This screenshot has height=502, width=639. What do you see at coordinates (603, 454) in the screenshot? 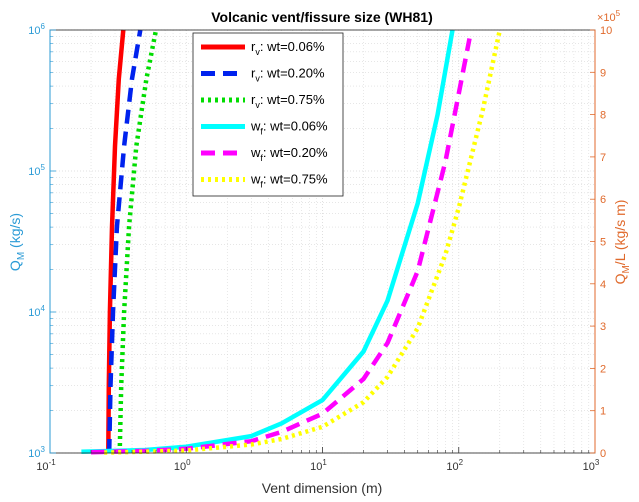
I see `y-right-tick-label: 0` at bounding box center [603, 454].